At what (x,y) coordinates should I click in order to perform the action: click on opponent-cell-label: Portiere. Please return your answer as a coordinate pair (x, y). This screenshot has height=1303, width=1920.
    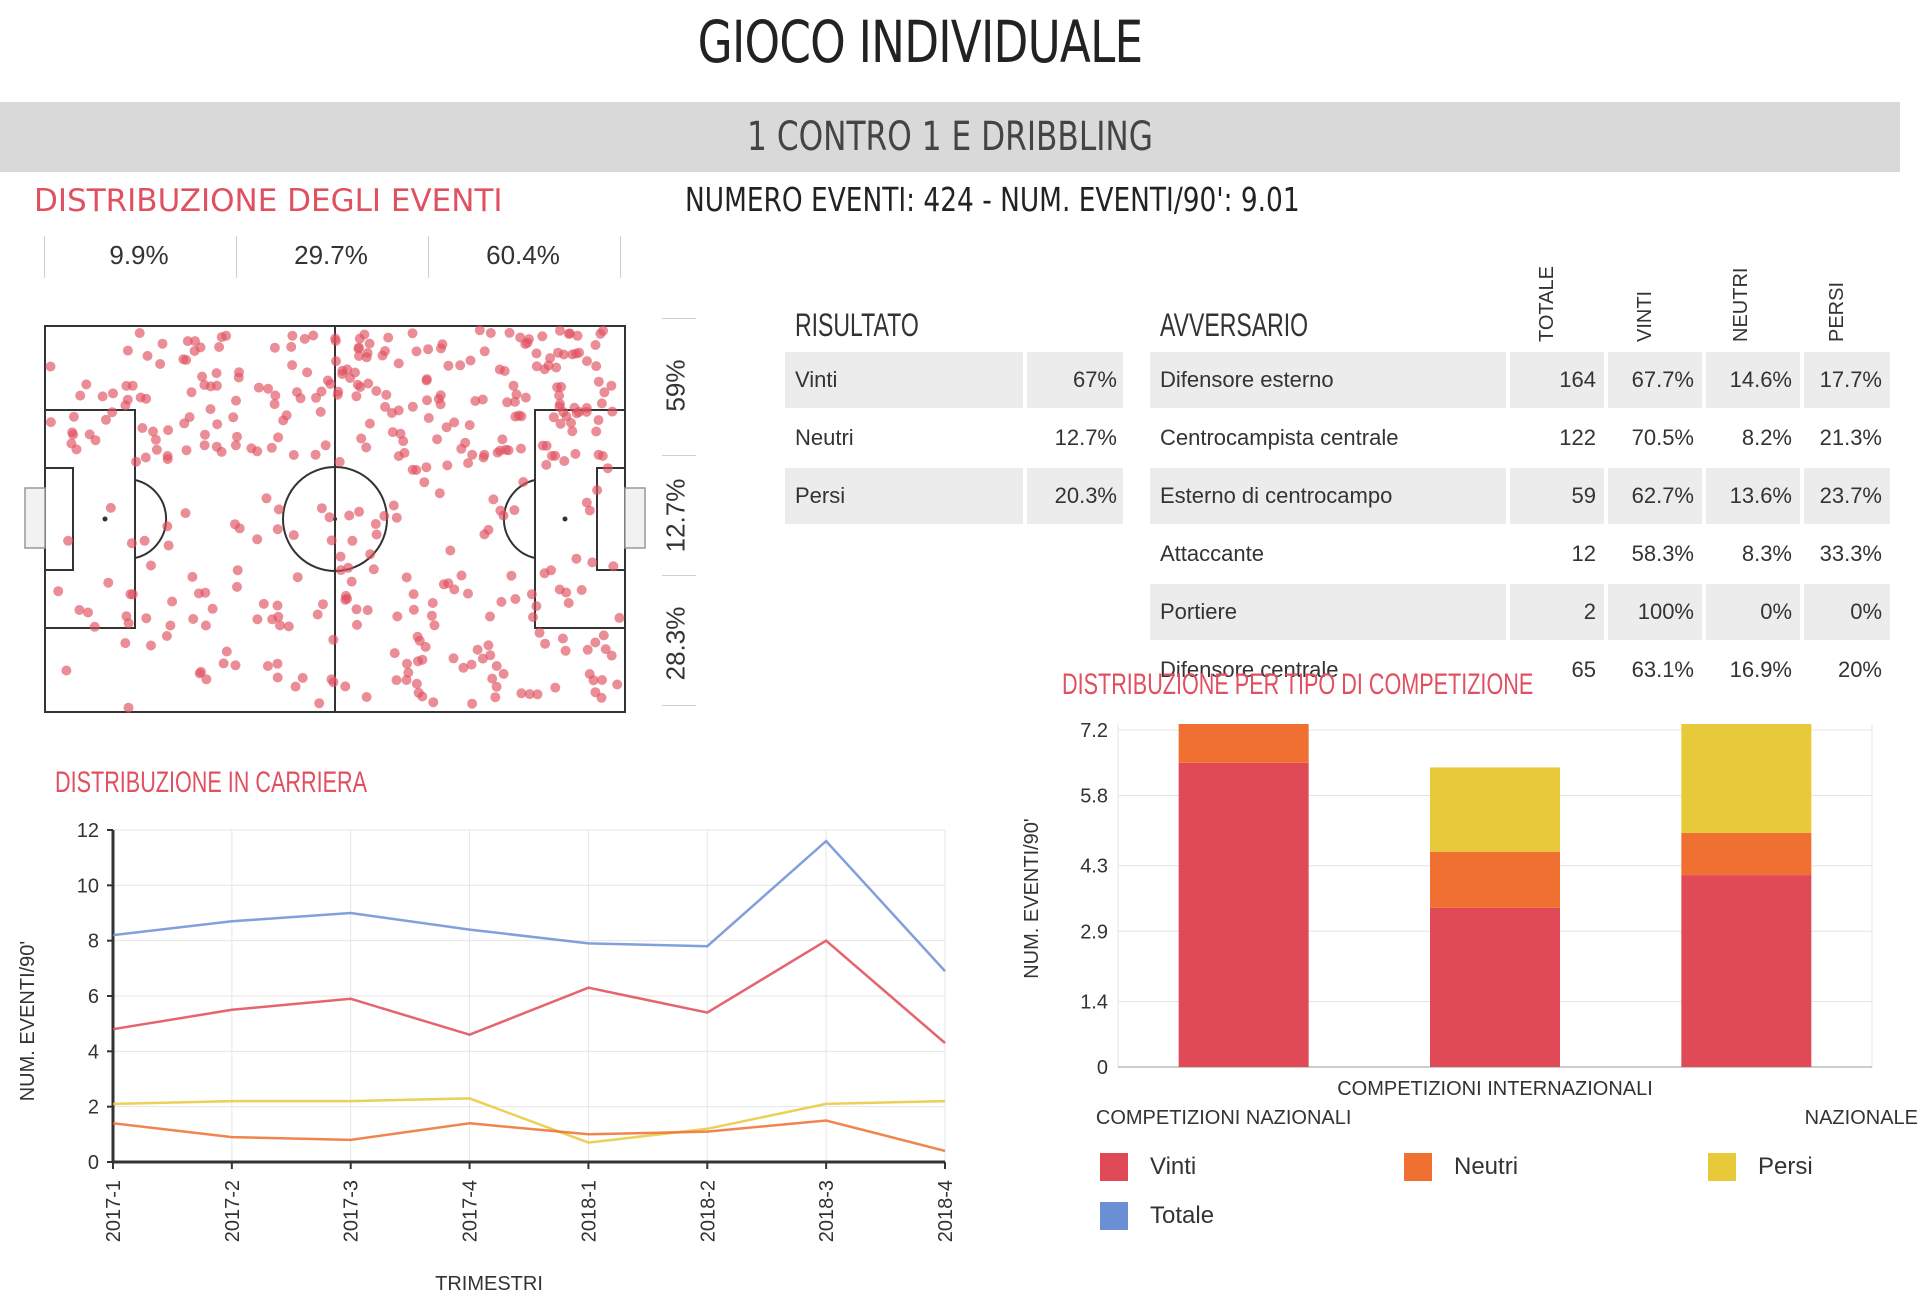
    Looking at the image, I should click on (1328, 612).